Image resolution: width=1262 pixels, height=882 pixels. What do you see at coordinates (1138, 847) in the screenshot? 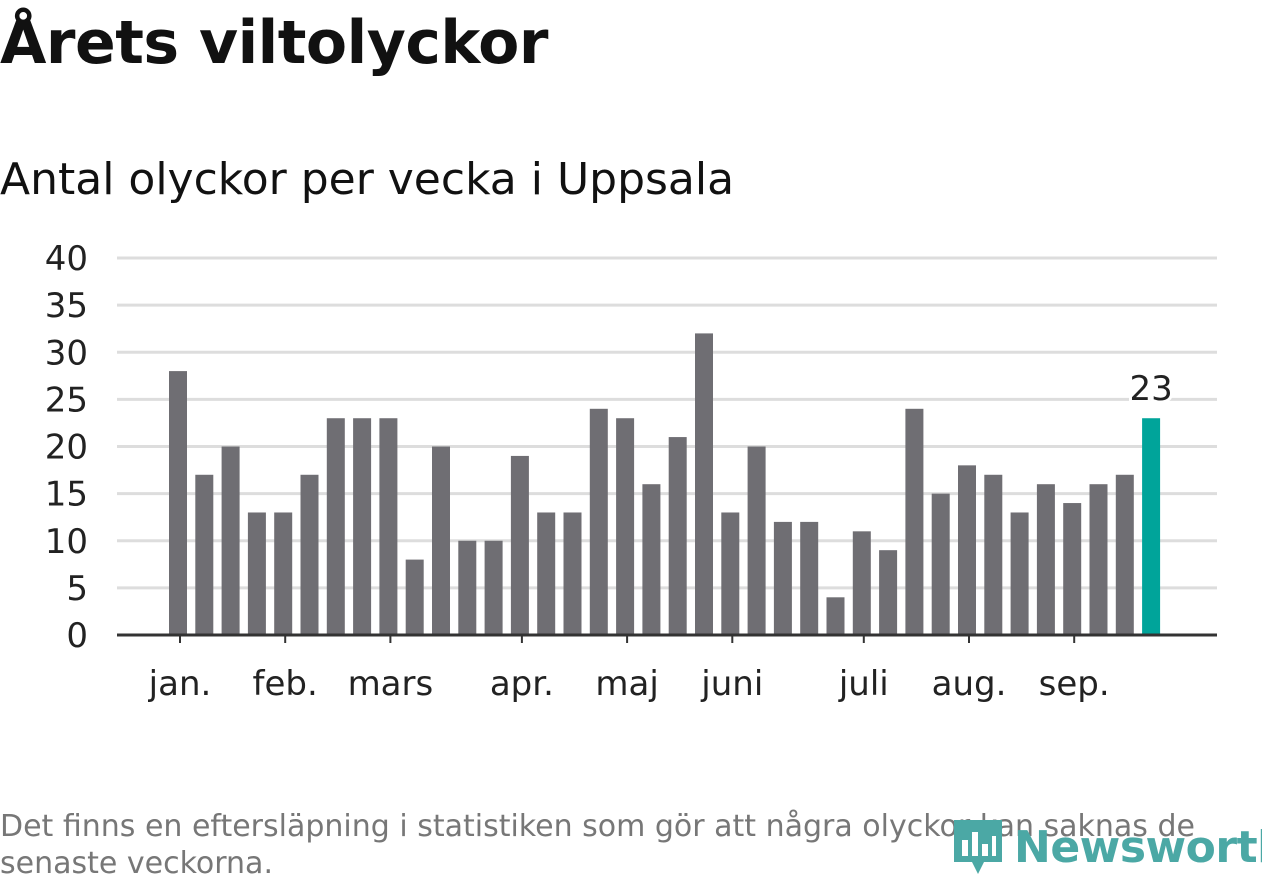
I see `newsworthy-logo-text: Newsworthy` at bounding box center [1138, 847].